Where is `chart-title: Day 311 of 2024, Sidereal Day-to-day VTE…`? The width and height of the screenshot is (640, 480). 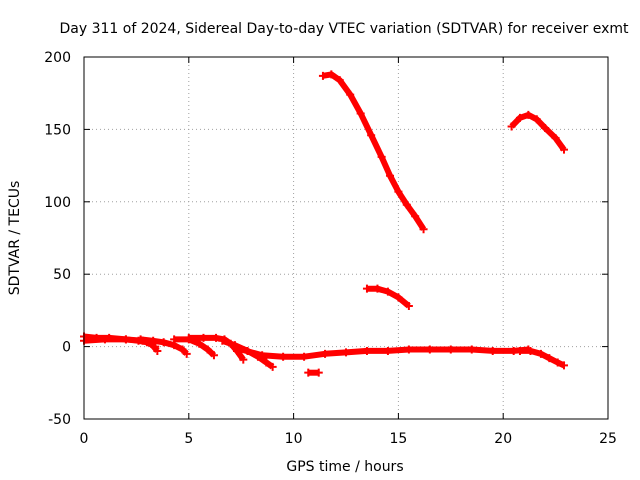
chart-title: Day 311 of 2024, Sidereal Day-to-day VTE… is located at coordinates (345, 29).